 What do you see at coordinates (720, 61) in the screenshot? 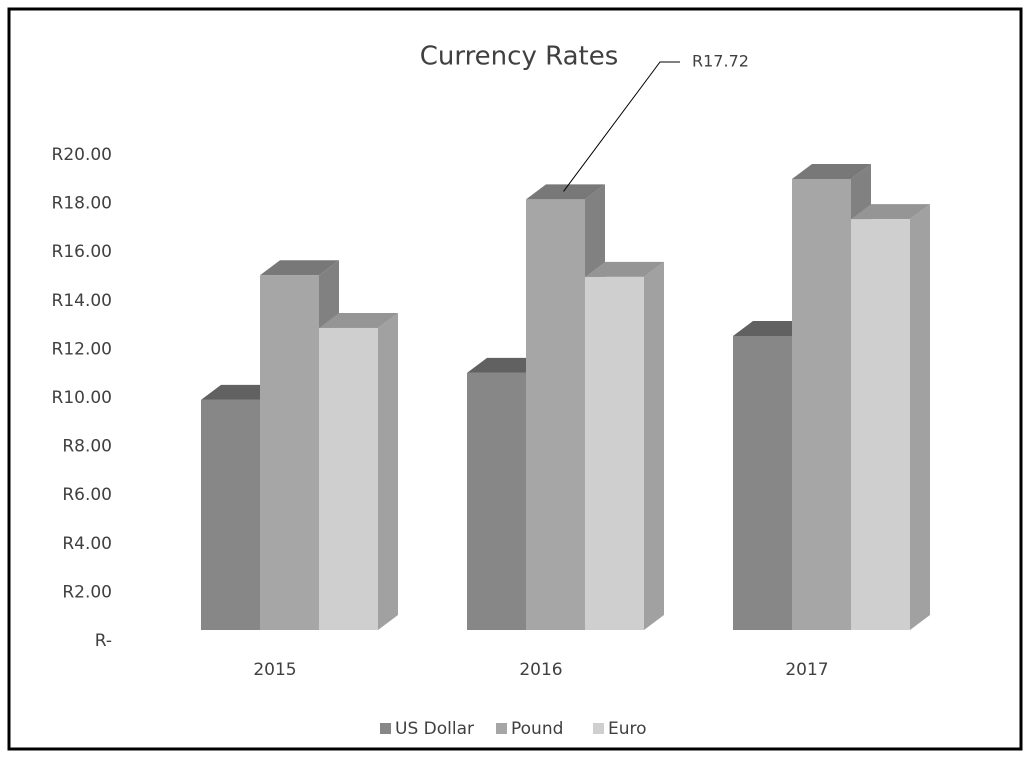
I see `data-label: R17.72` at bounding box center [720, 61].